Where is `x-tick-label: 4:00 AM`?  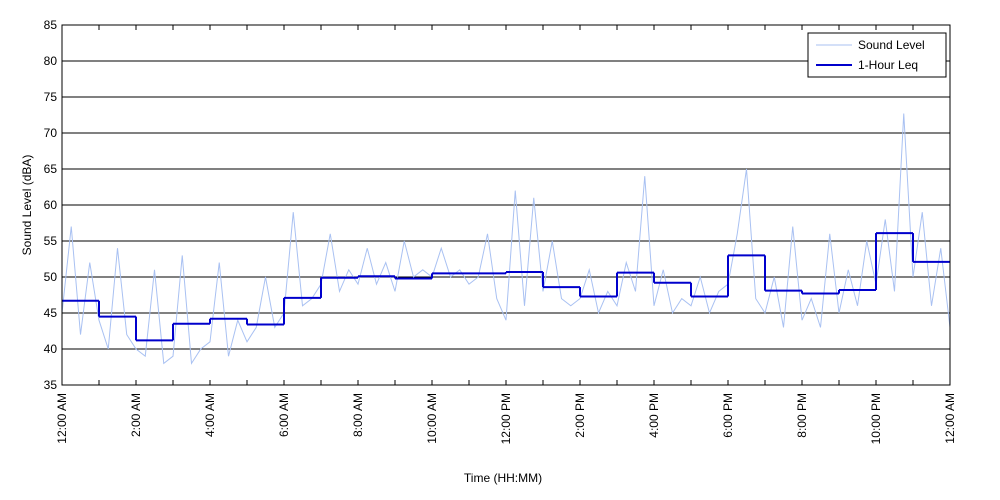
x-tick-label: 4:00 AM is located at coordinates (210, 415).